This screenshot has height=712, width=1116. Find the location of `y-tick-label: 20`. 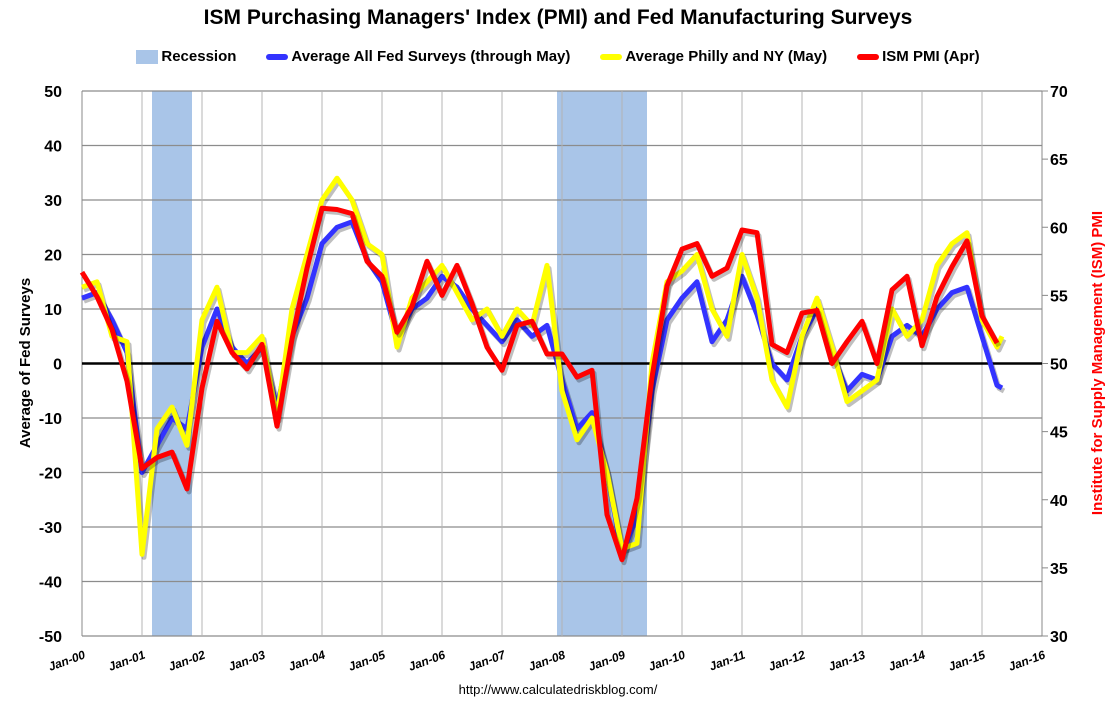

y-tick-label: 20 is located at coordinates (53, 256).